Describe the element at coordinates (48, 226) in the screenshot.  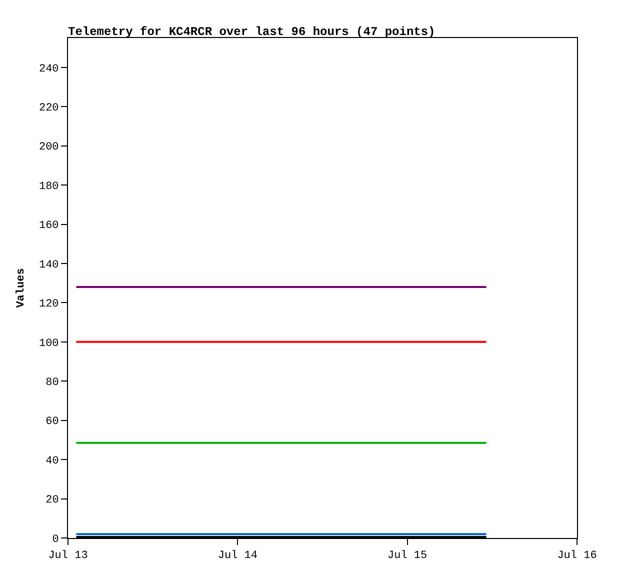
I see `y-tick-label: 160` at that location.